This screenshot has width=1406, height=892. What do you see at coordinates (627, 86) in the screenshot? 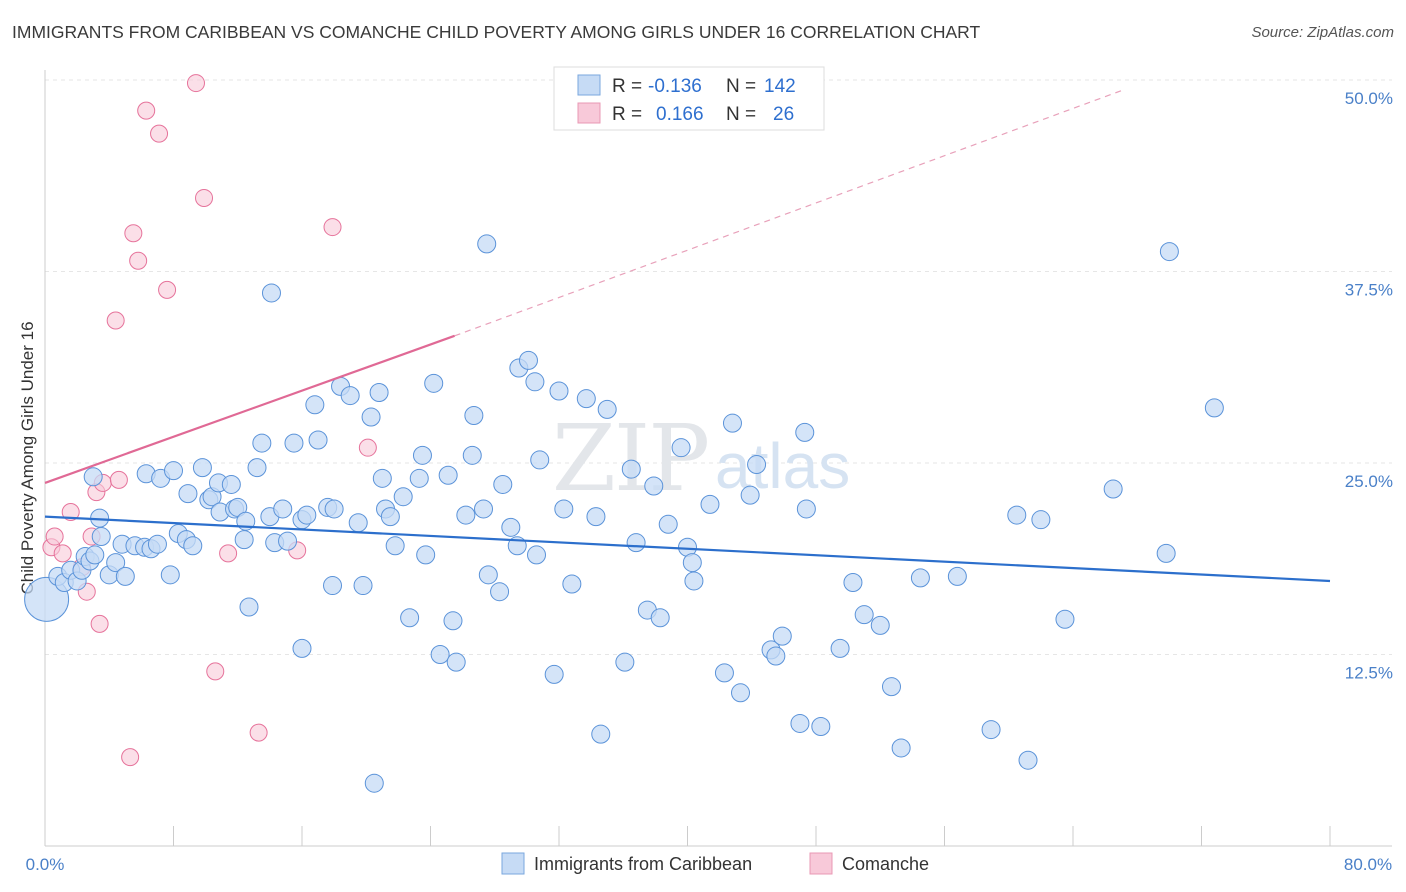
I see `legend-r-label-1: R =` at bounding box center [627, 86].